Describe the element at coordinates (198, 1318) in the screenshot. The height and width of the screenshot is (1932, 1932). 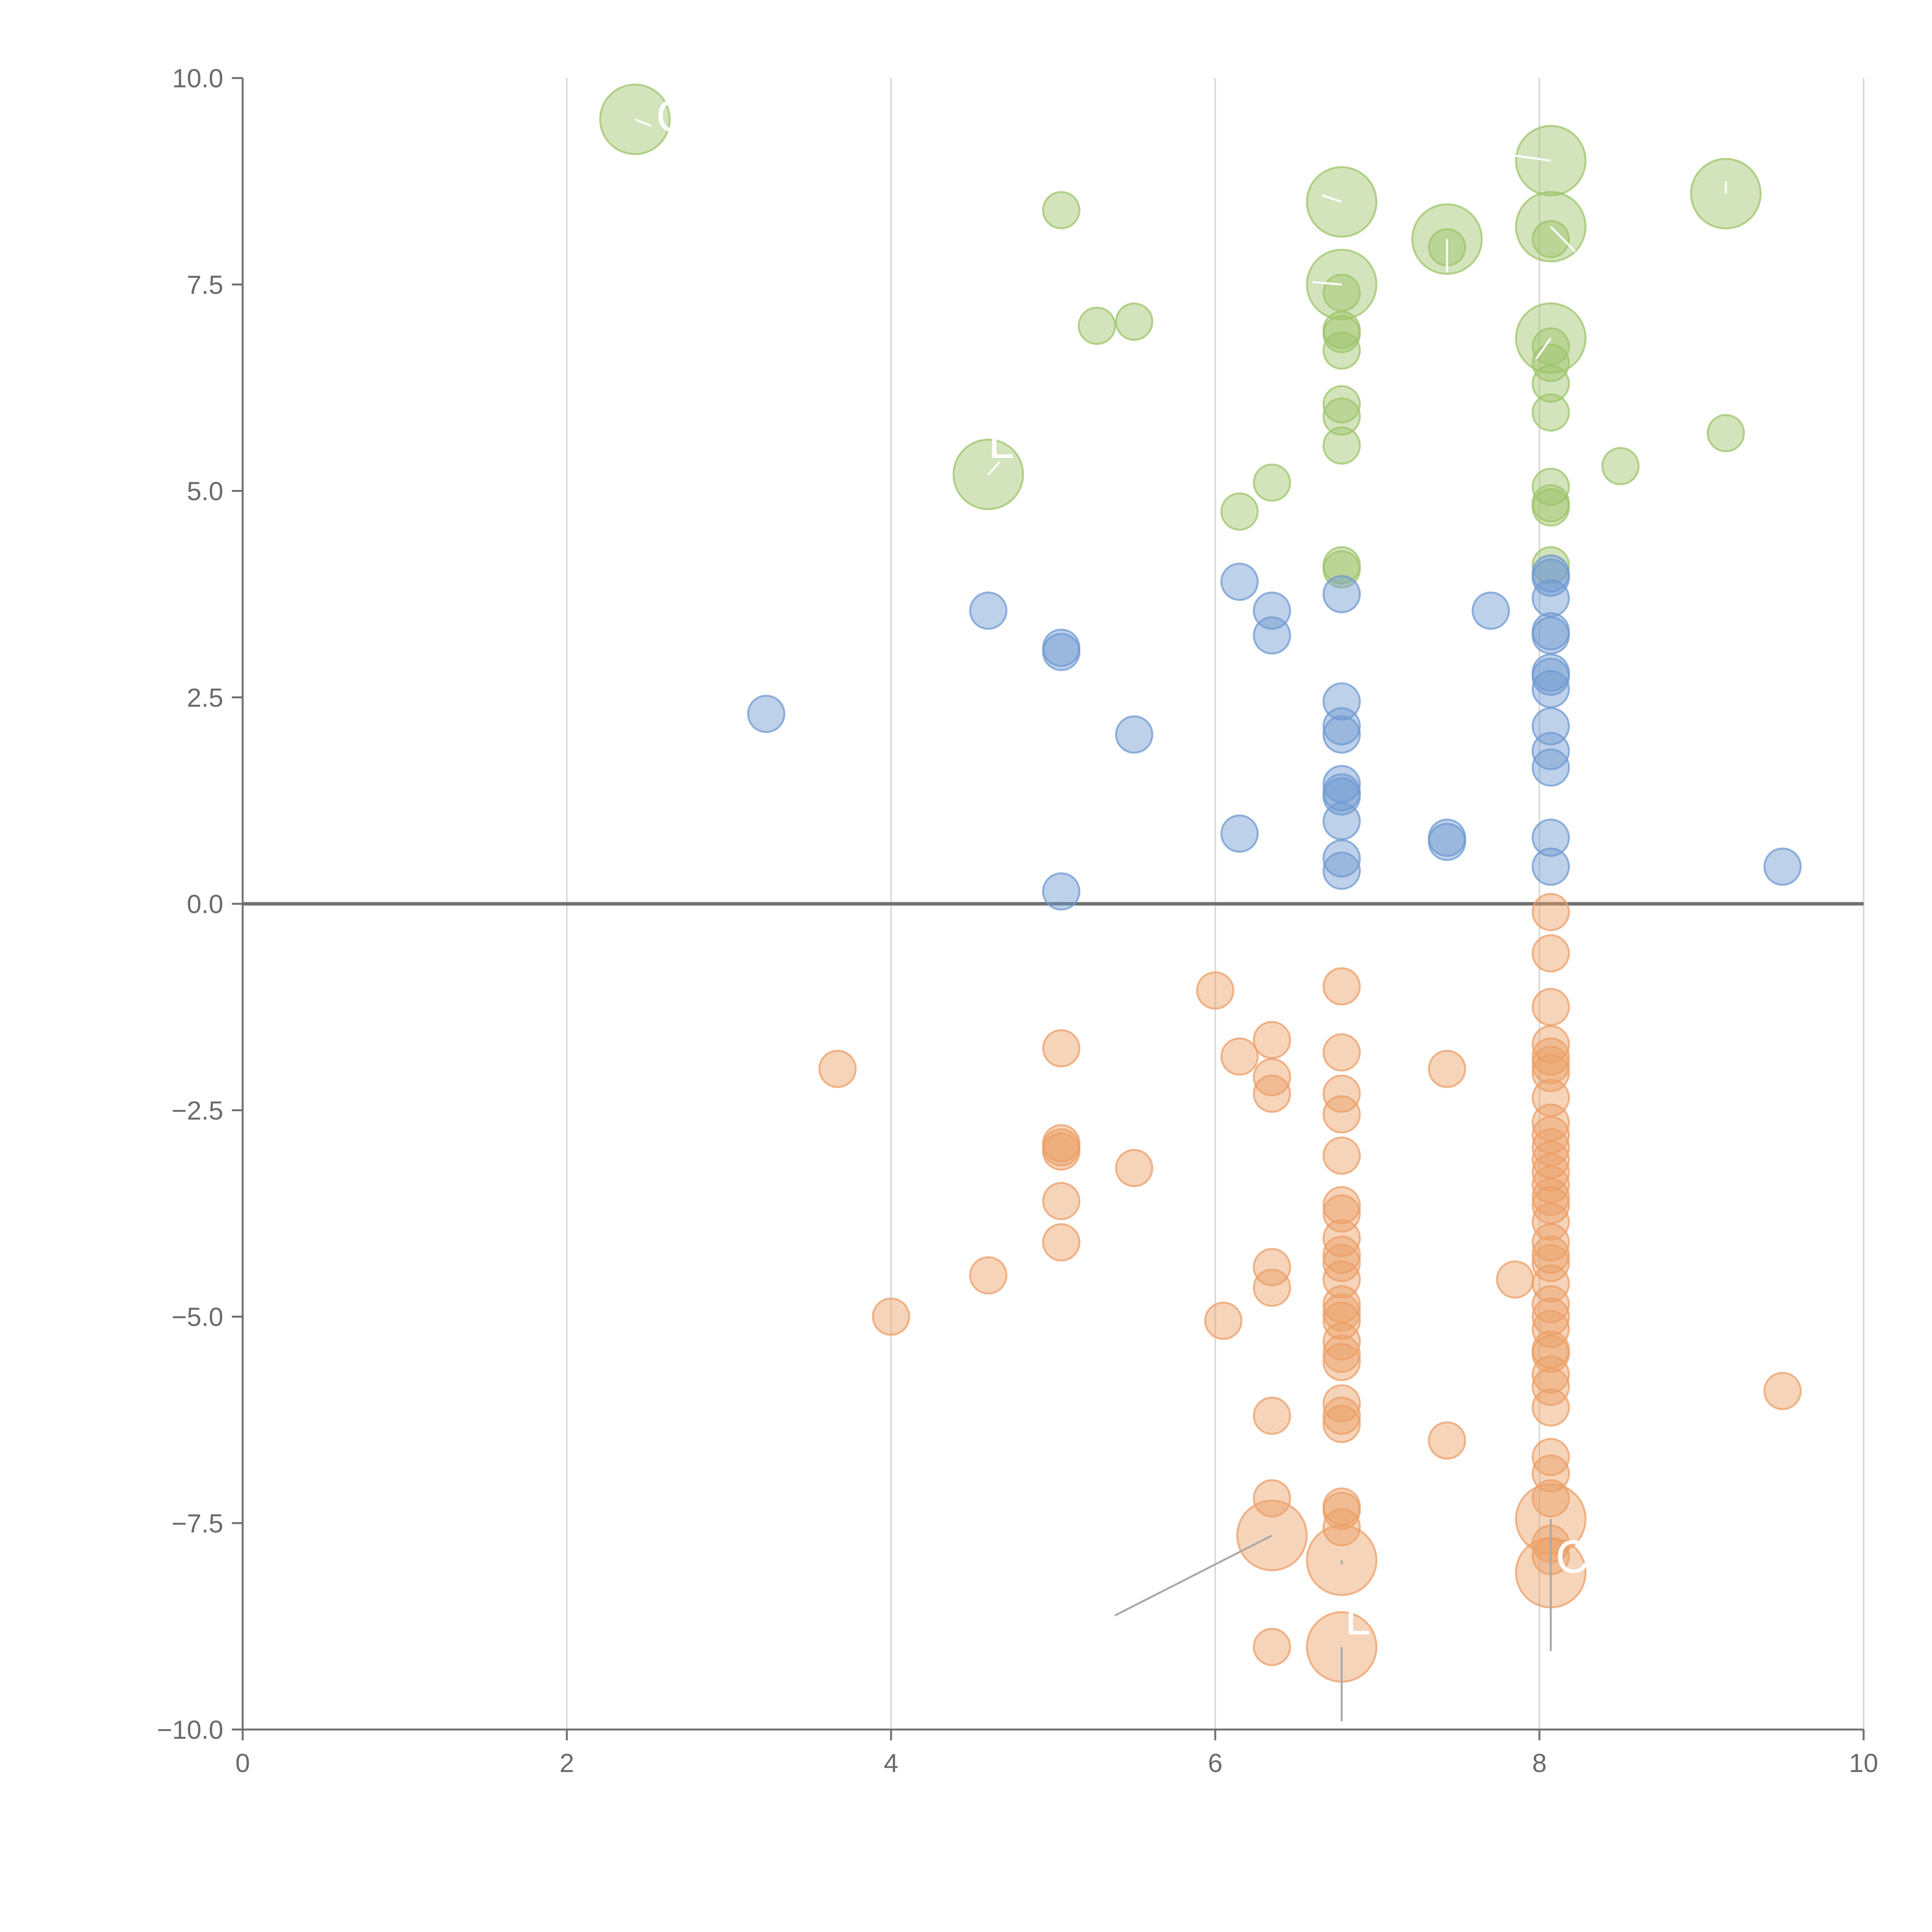
I see `y-tick-label: −5.0` at that location.